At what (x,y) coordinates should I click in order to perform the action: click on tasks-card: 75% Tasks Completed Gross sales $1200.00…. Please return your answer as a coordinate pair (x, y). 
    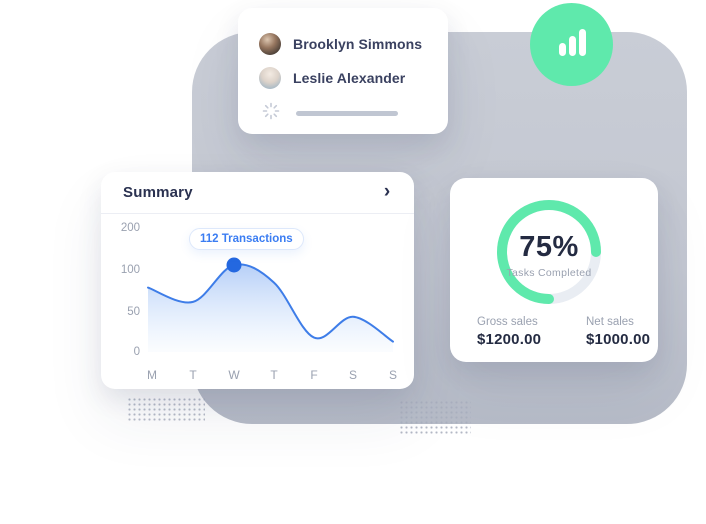
    Looking at the image, I should click on (554, 270).